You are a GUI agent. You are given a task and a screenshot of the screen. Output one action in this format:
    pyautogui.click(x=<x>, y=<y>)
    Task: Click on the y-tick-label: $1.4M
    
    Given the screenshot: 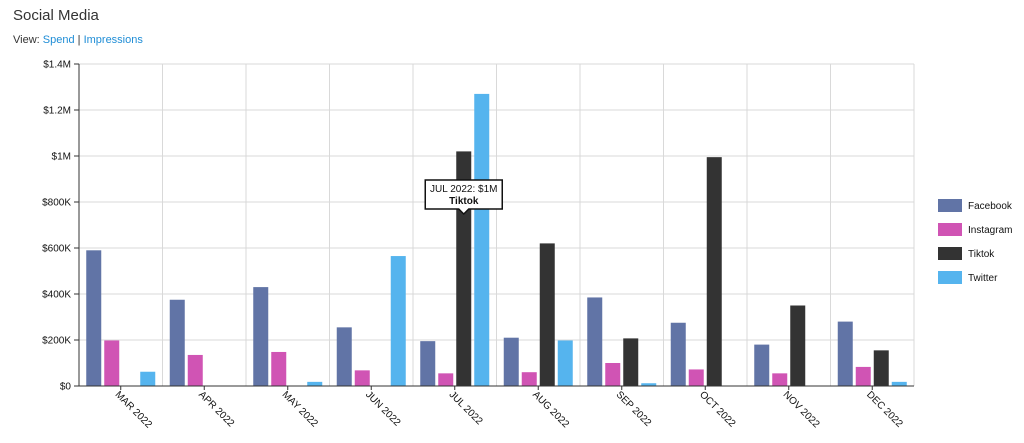 What is the action you would take?
    pyautogui.click(x=57, y=65)
    